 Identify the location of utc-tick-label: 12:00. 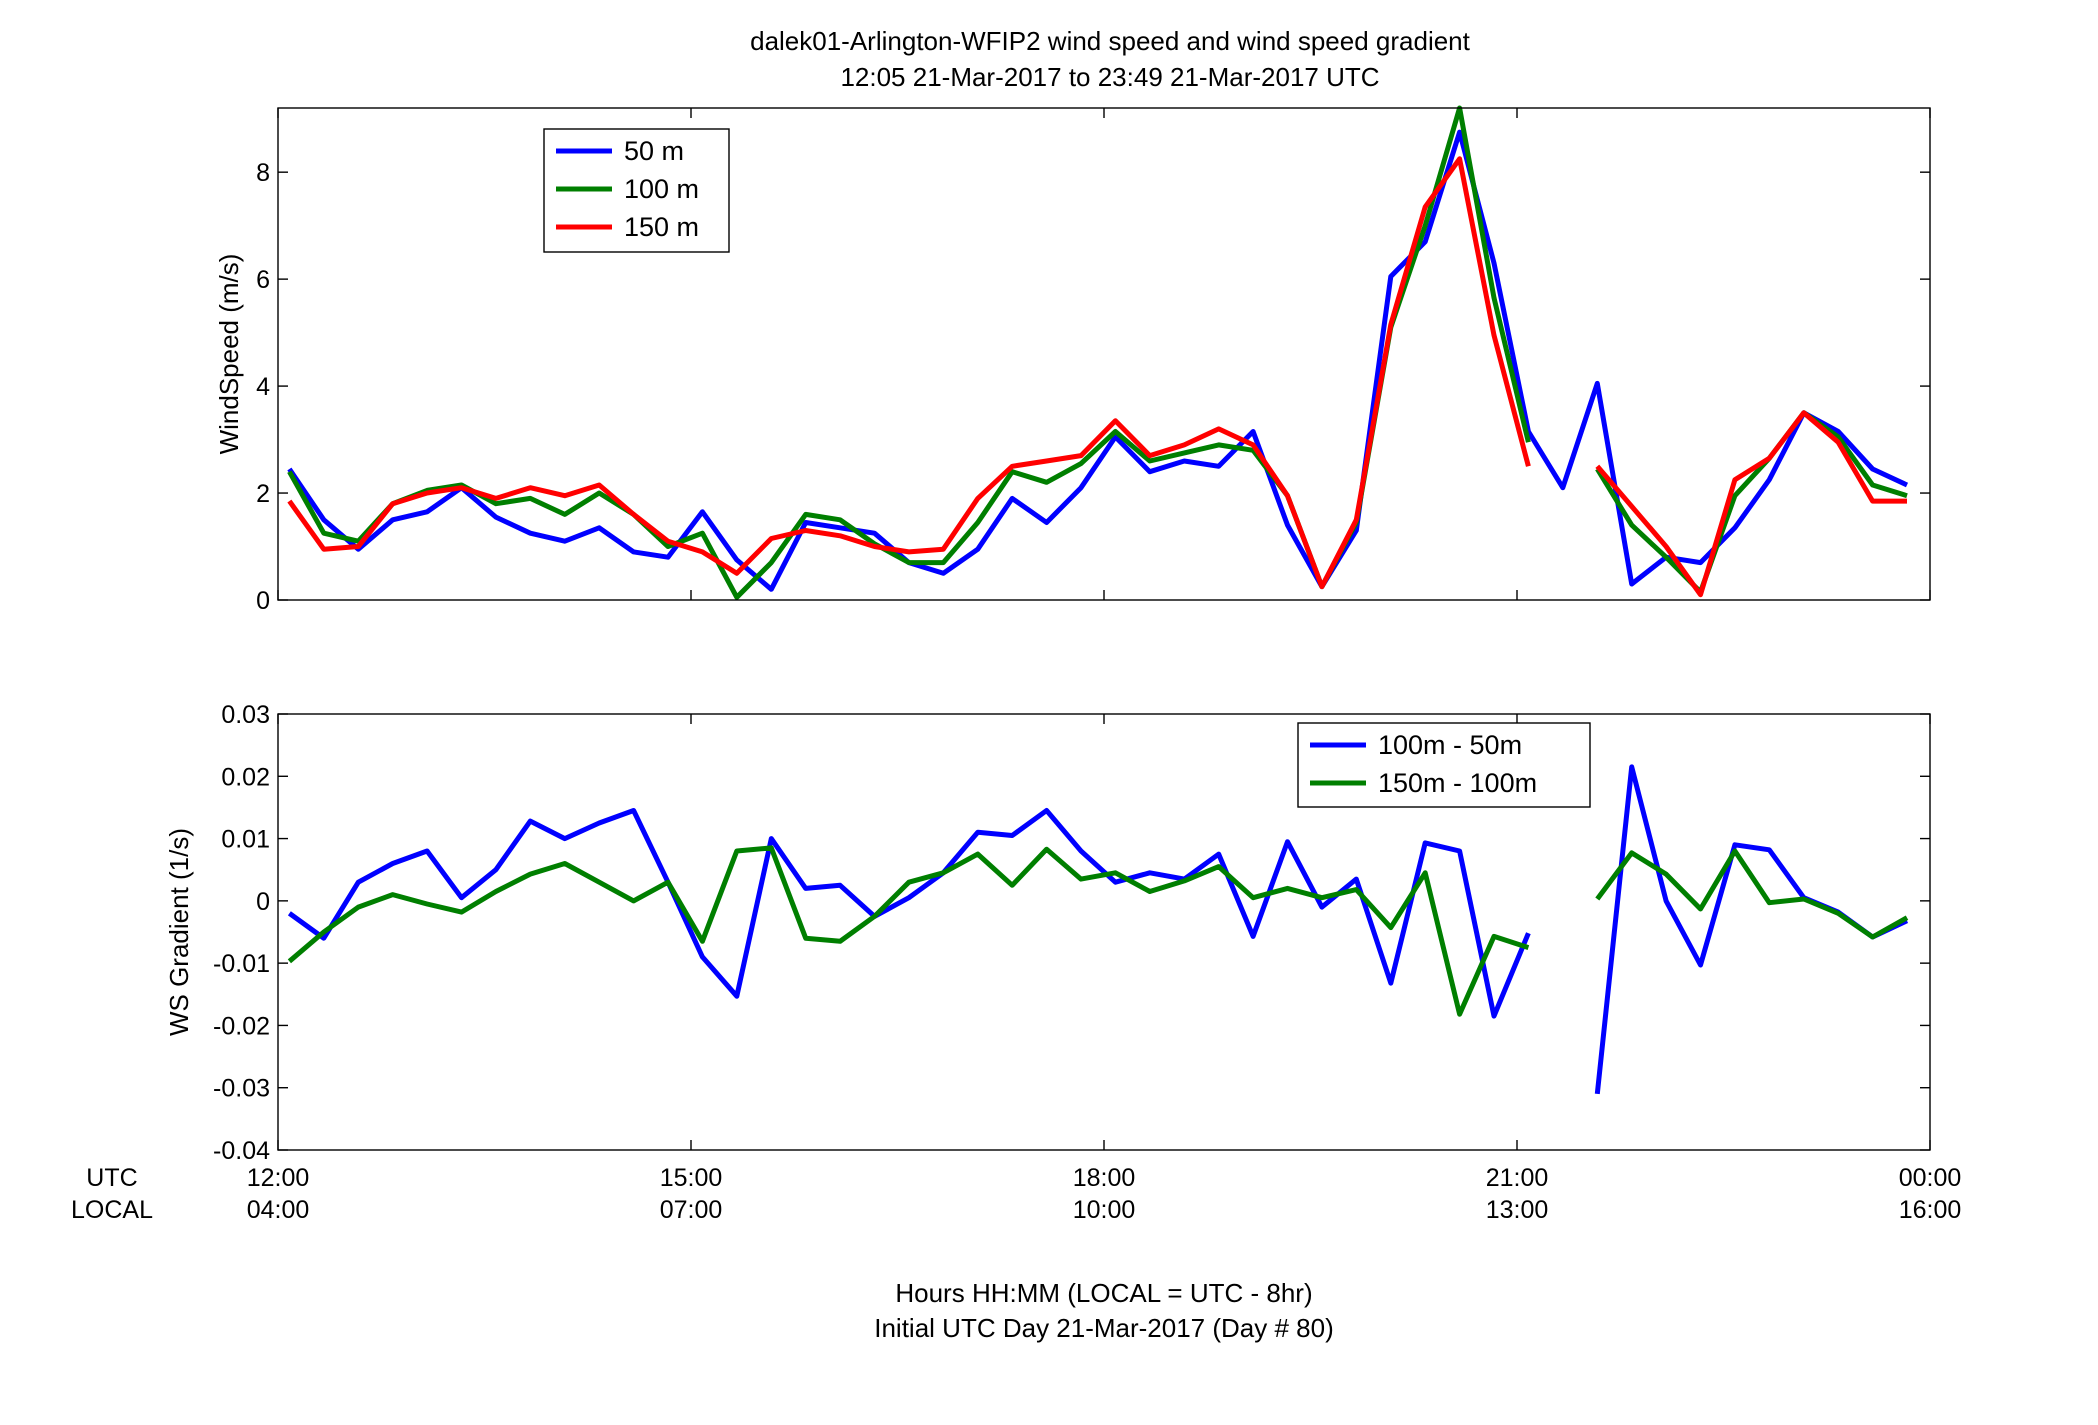
(278, 1178).